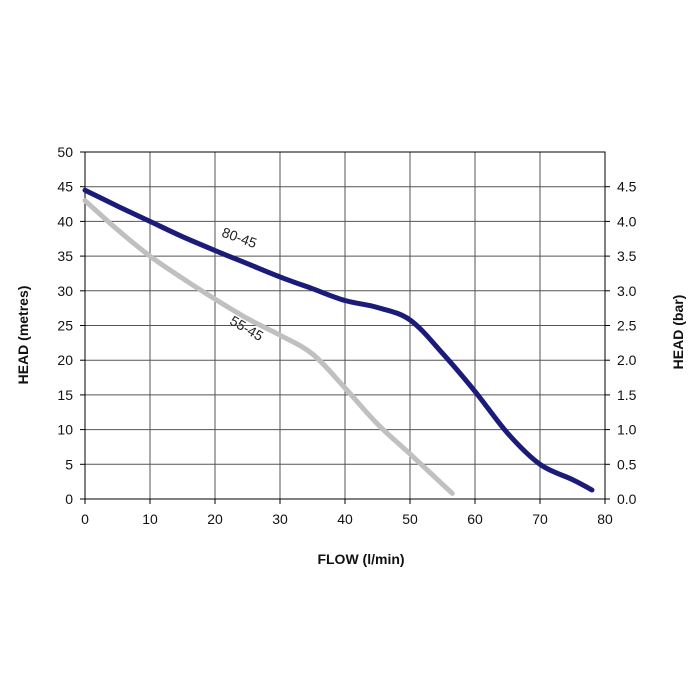 The image size is (700, 700). I want to click on y2-tick-label: 3.0, so click(627, 291).